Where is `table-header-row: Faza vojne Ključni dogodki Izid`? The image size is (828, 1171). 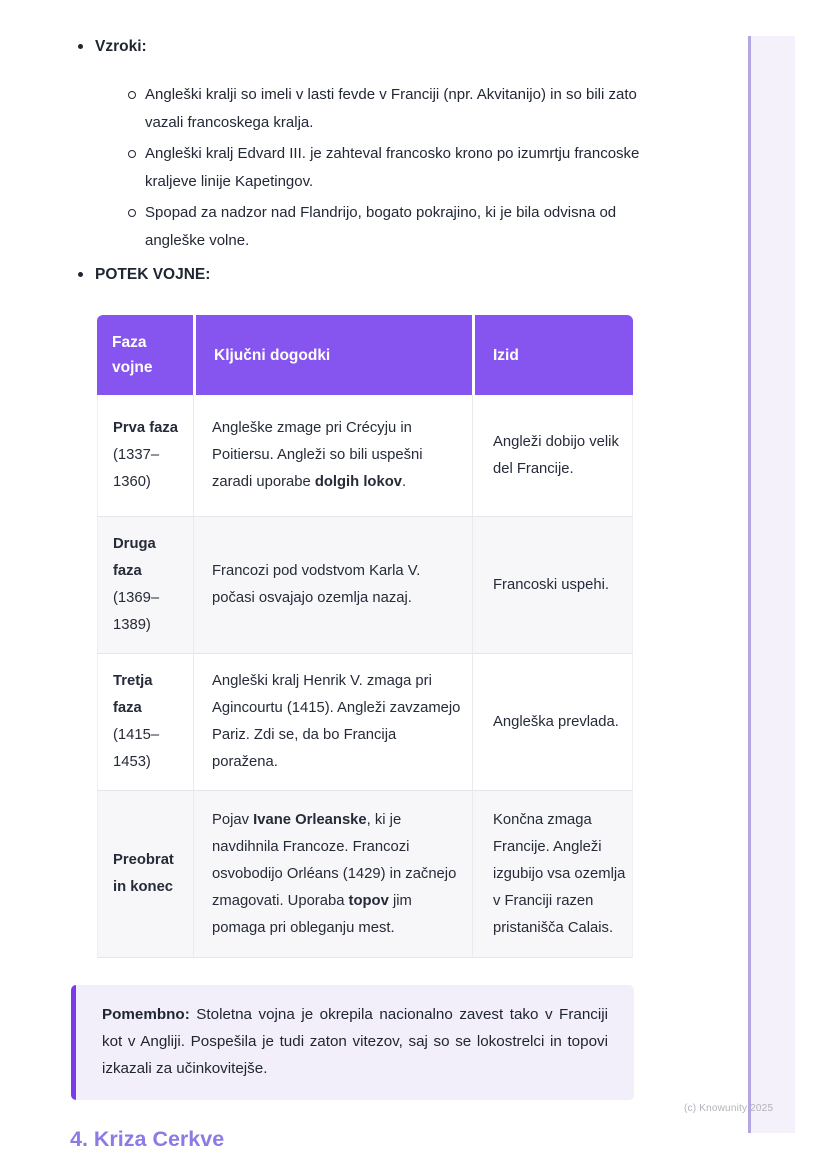 table-header-row: Faza vojne Ključni dogodki Izid is located at coordinates (365, 355).